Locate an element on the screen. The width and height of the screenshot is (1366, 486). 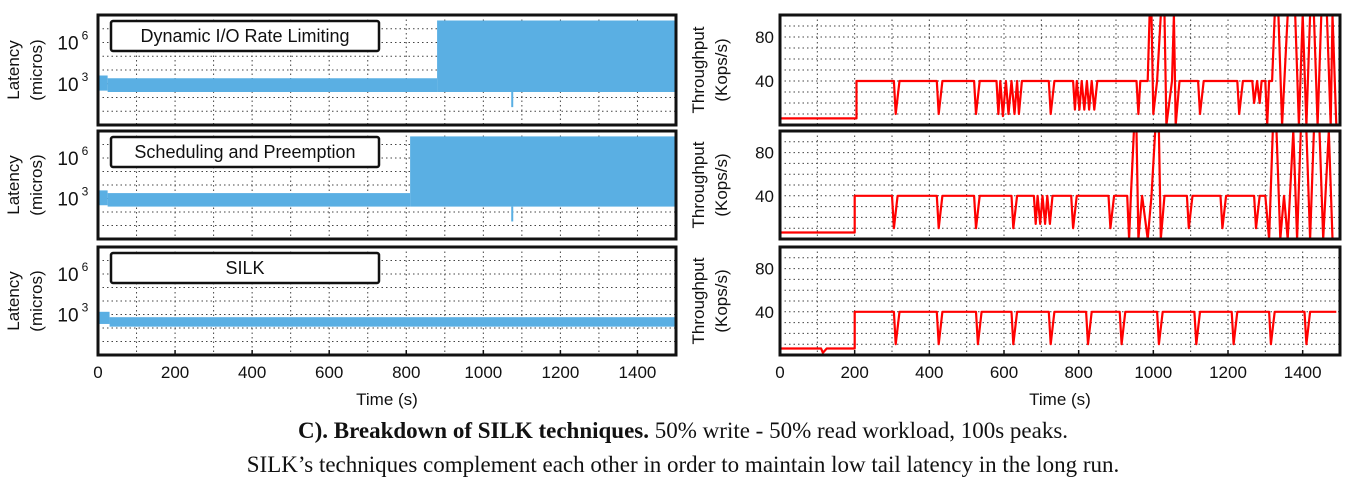
panel-label: Dynamic I/O Rate Limiting is located at coordinates (244, 36).